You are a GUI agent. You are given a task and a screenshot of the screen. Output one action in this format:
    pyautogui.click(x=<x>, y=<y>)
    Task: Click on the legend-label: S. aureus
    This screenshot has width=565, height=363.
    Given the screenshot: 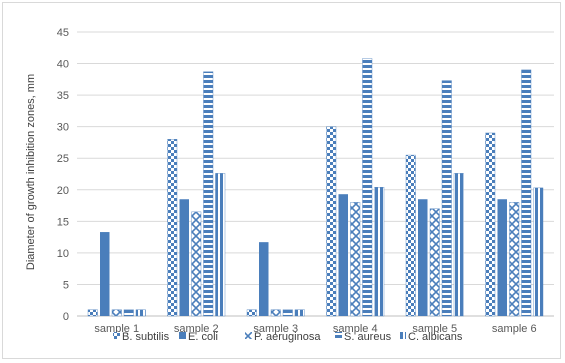 What is the action you would take?
    pyautogui.click(x=368, y=337)
    